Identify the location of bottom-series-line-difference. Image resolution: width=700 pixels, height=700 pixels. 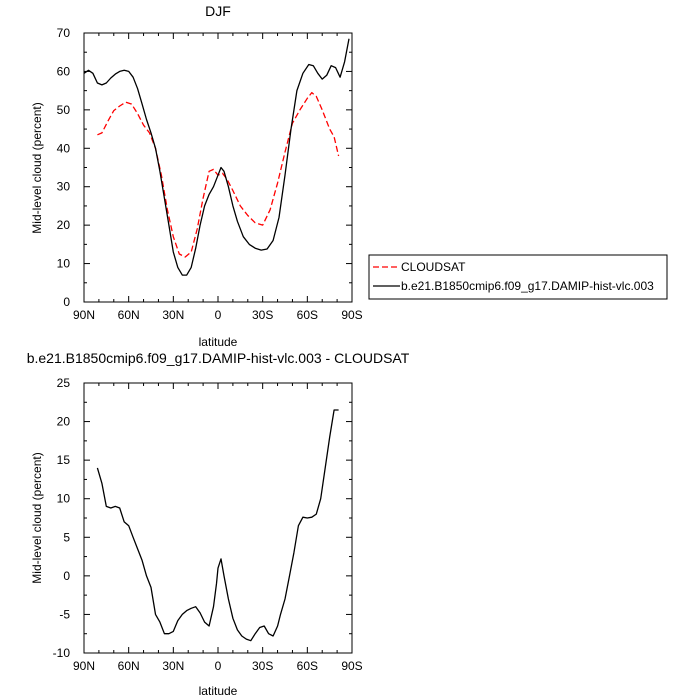
(217, 525).